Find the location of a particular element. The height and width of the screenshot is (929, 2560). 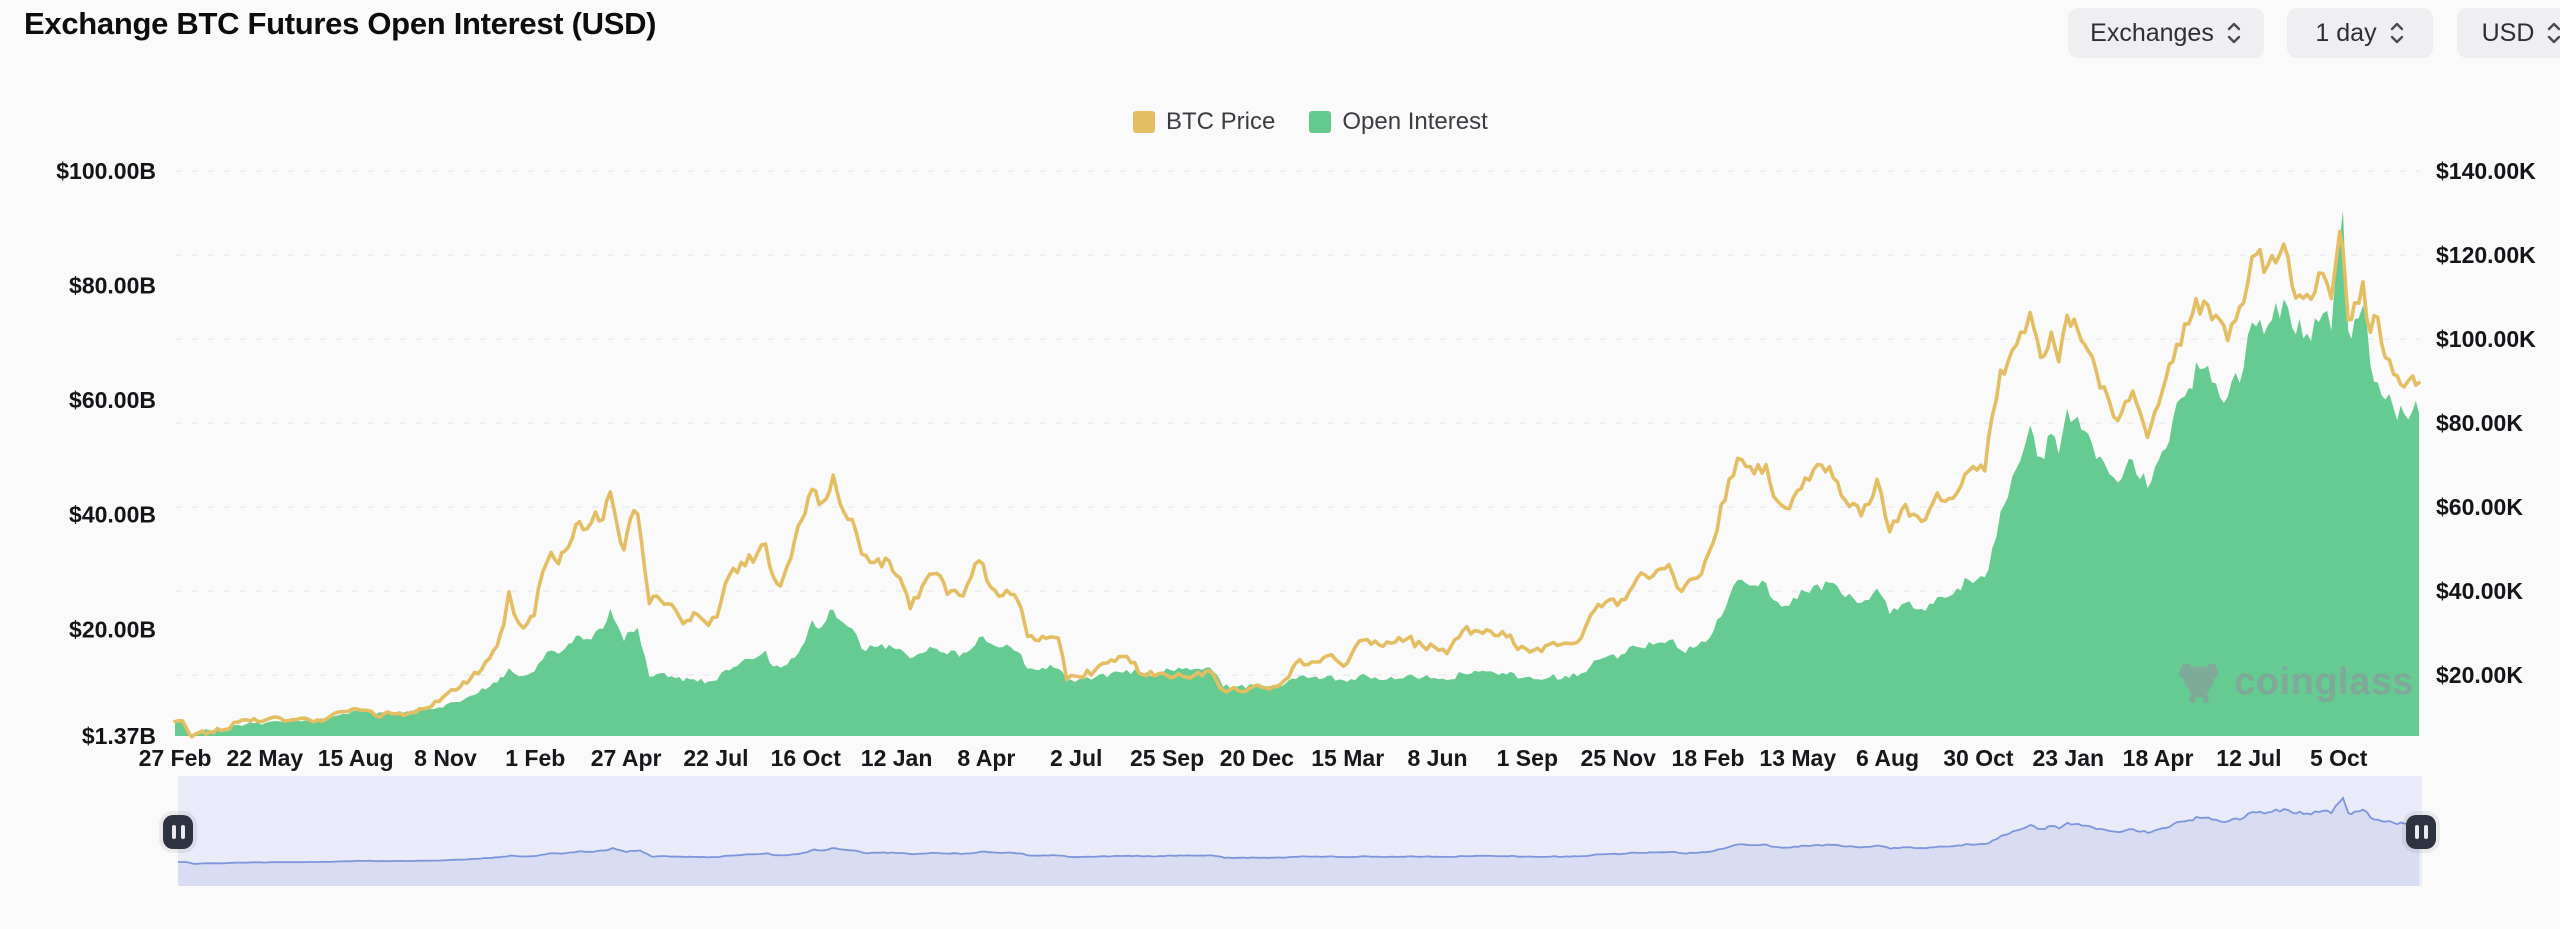

legend-item-btc-price: BTC Price is located at coordinates (1204, 122).